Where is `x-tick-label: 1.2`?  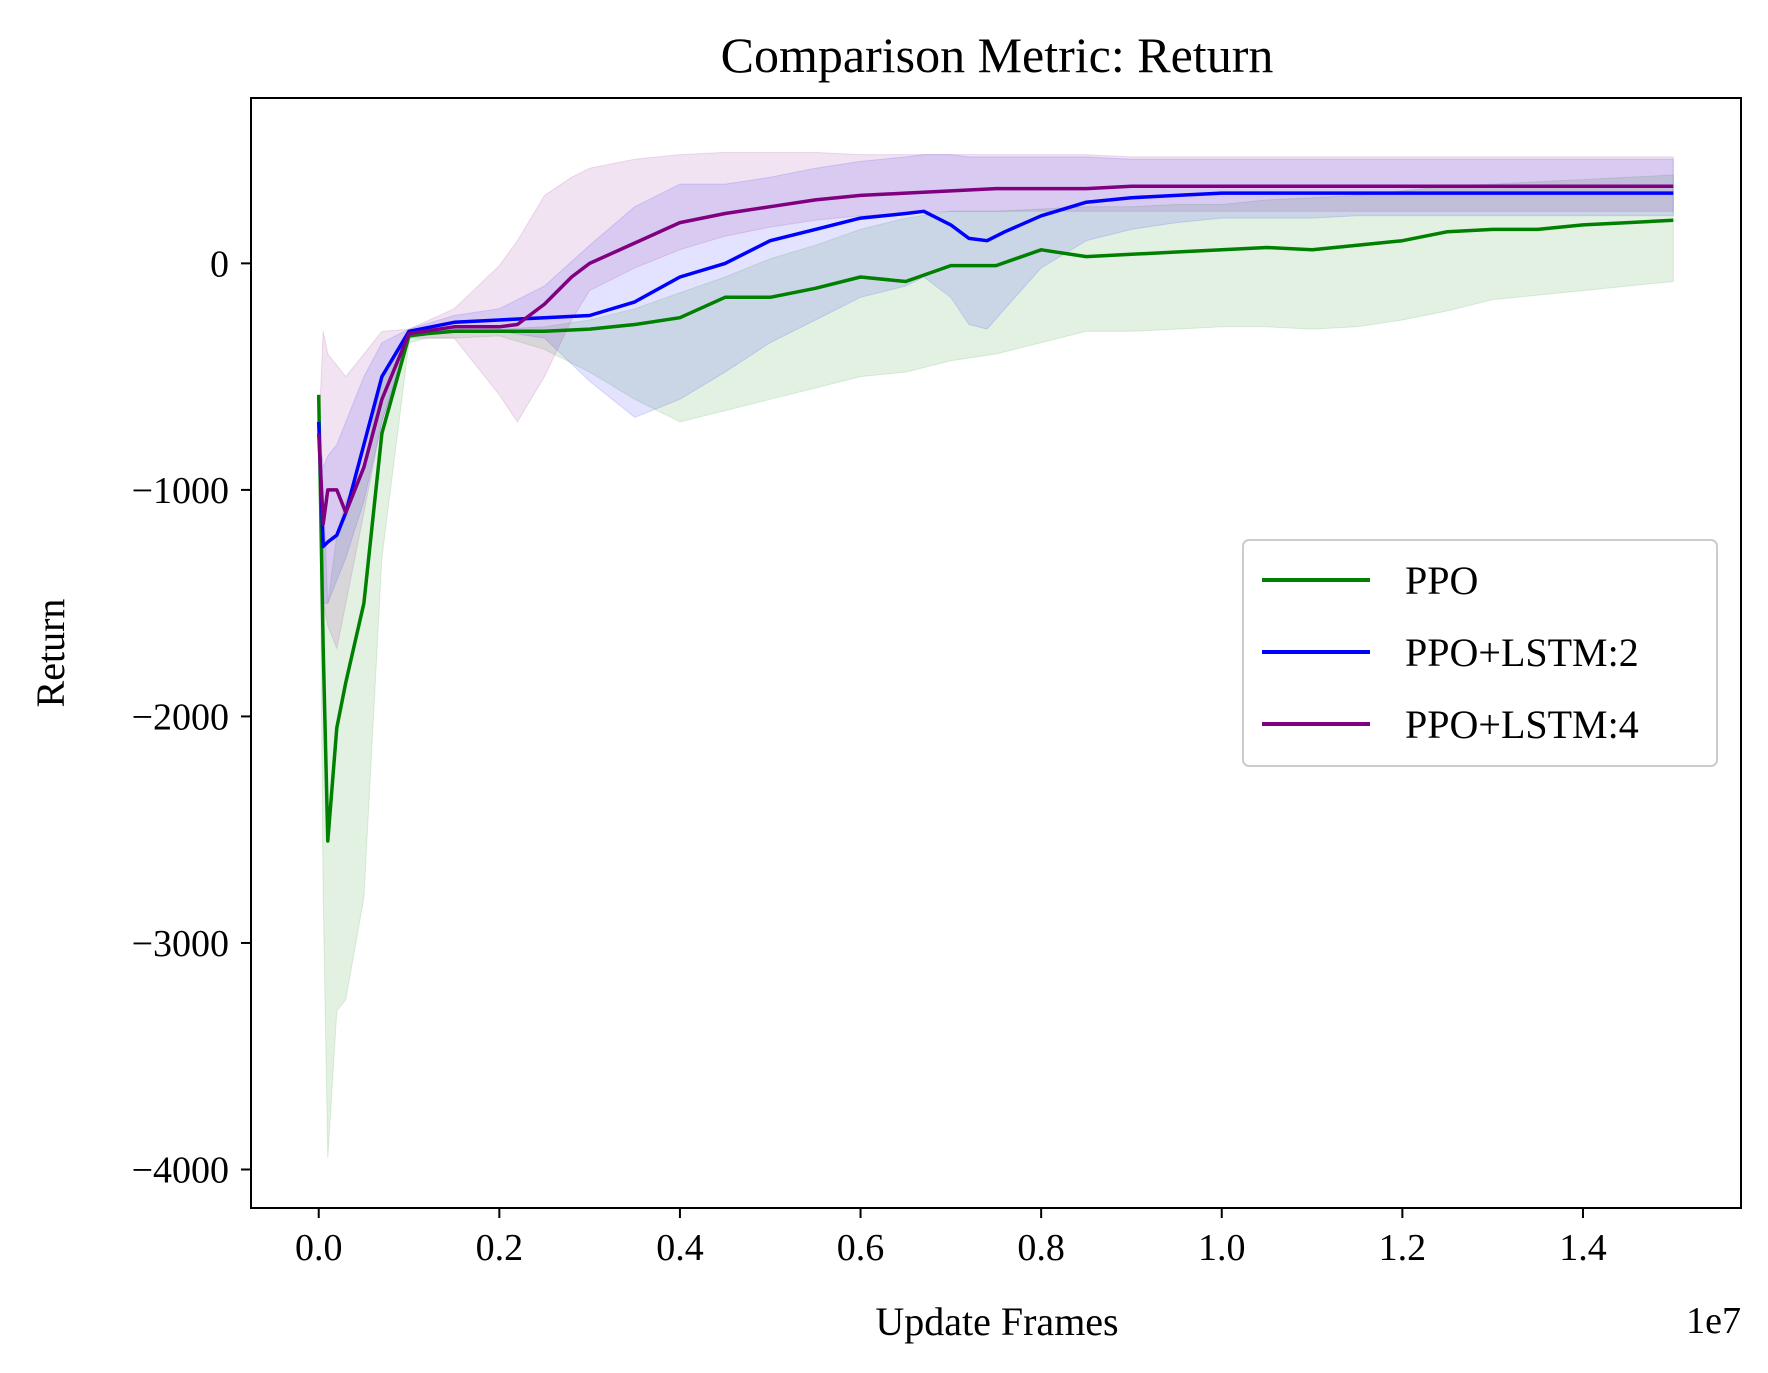 x-tick-label: 1.2 is located at coordinates (1403, 1248).